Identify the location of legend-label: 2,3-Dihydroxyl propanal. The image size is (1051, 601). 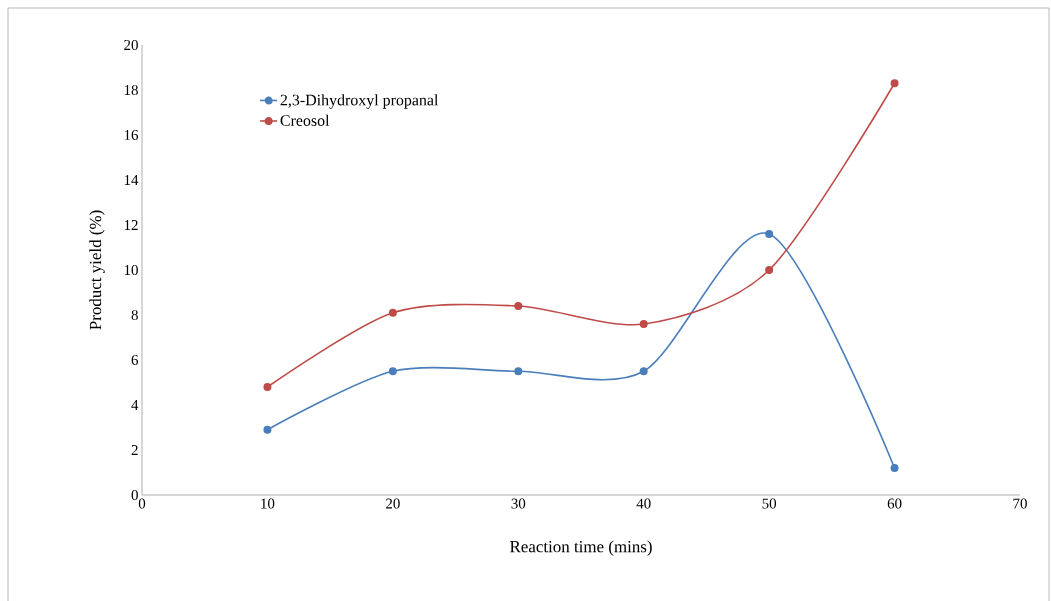
(359, 101).